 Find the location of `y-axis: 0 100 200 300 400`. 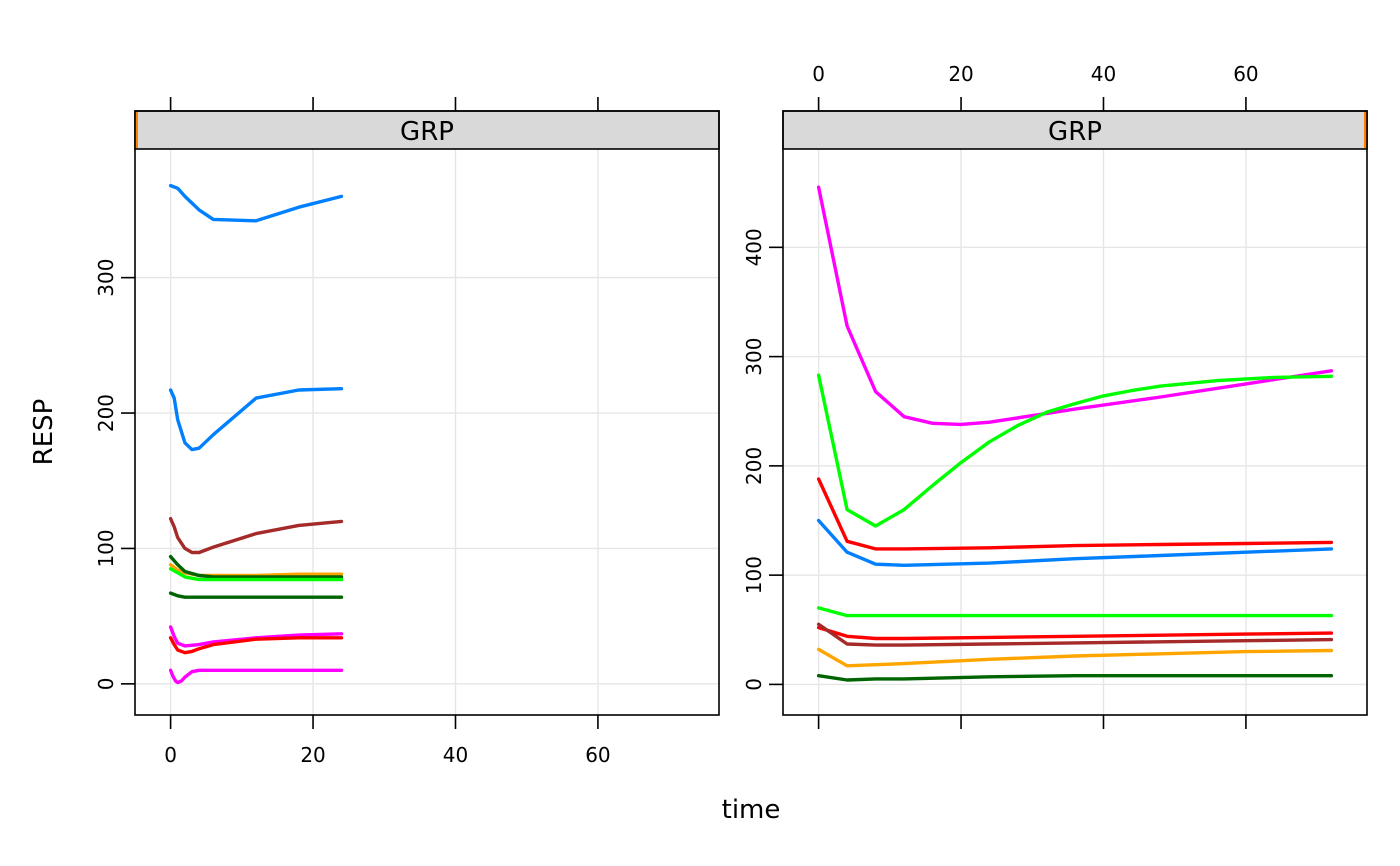

y-axis: 0 100 200 300 400 is located at coordinates (762, 459).